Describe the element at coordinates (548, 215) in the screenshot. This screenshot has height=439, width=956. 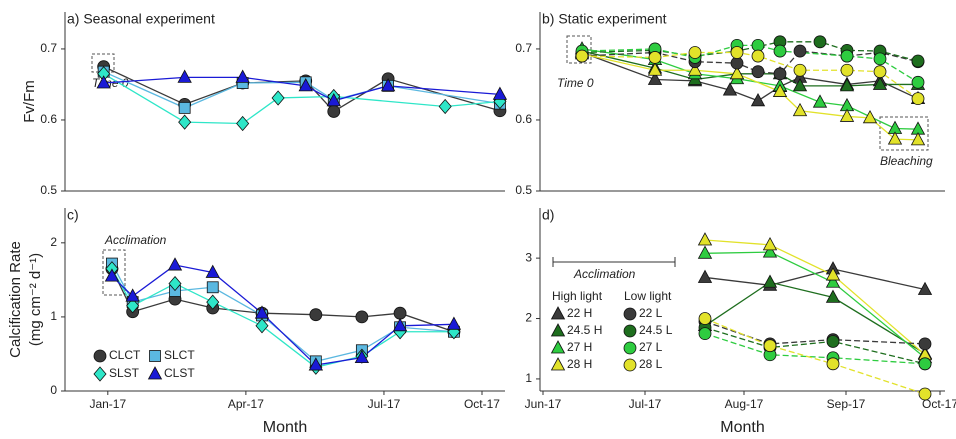
I see `panel-title: d)` at that location.